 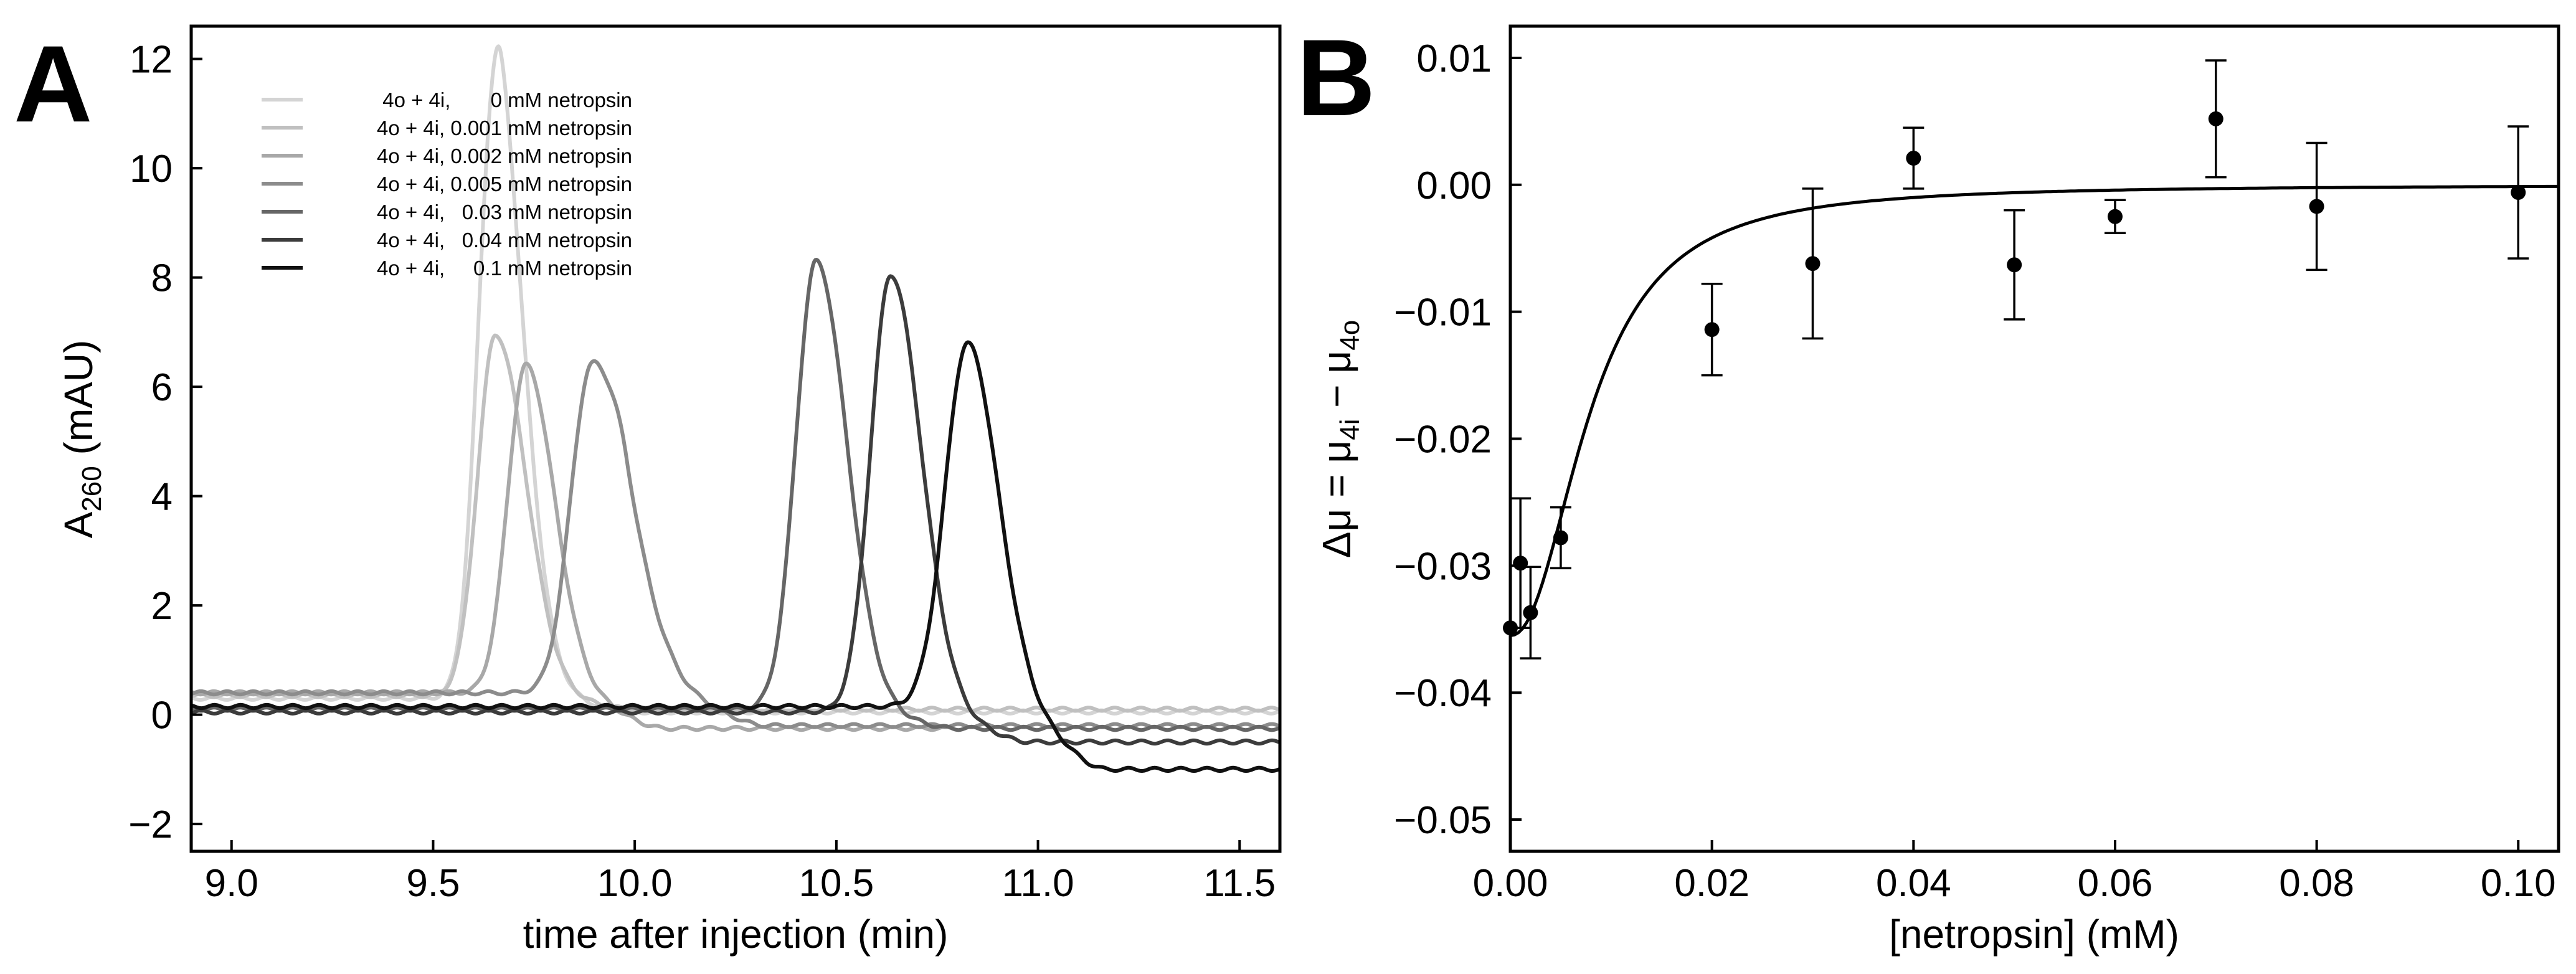 What do you see at coordinates (1336, 499) in the screenshot?
I see `y-label-b-part1: Δμ = μ` at bounding box center [1336, 499].